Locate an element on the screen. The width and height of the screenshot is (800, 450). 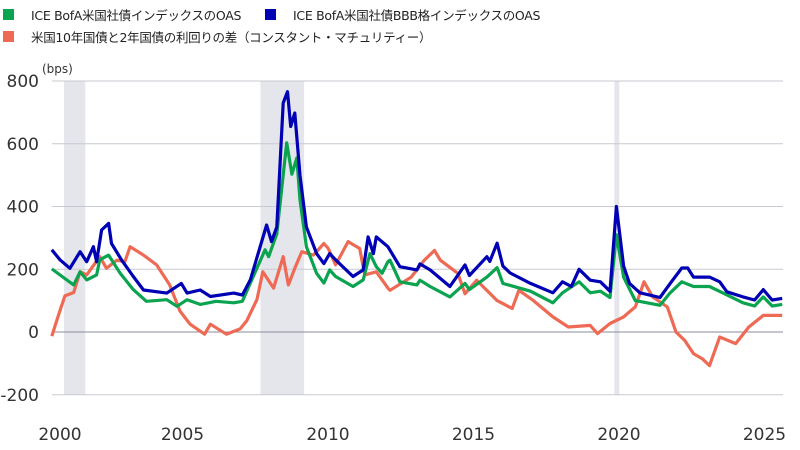
legend-label: ICE BofA米国社債インデックスのOAS is located at coordinates (136, 15).